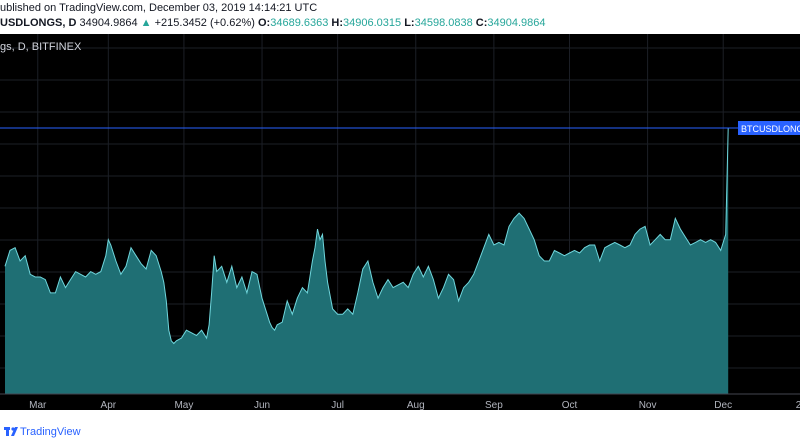 This screenshot has height=445, width=800. Describe the element at coordinates (372, 23) in the screenshot. I see `high-value: 34906.0315` at that location.